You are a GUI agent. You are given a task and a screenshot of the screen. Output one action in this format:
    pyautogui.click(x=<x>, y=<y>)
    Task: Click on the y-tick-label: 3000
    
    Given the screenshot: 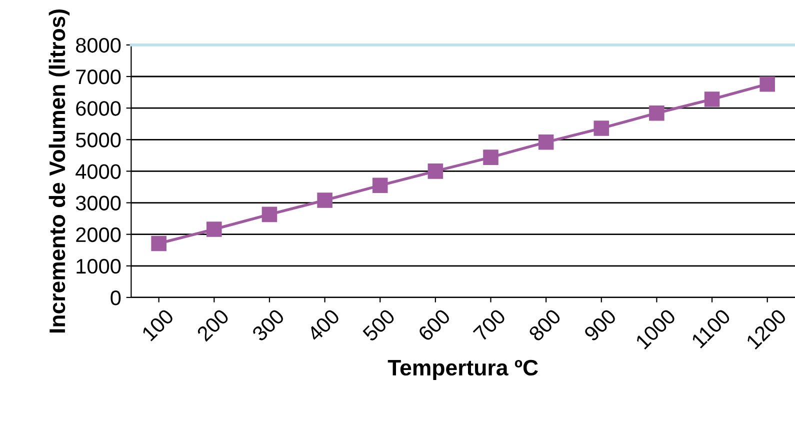 What is the action you would take?
    pyautogui.click(x=98, y=203)
    